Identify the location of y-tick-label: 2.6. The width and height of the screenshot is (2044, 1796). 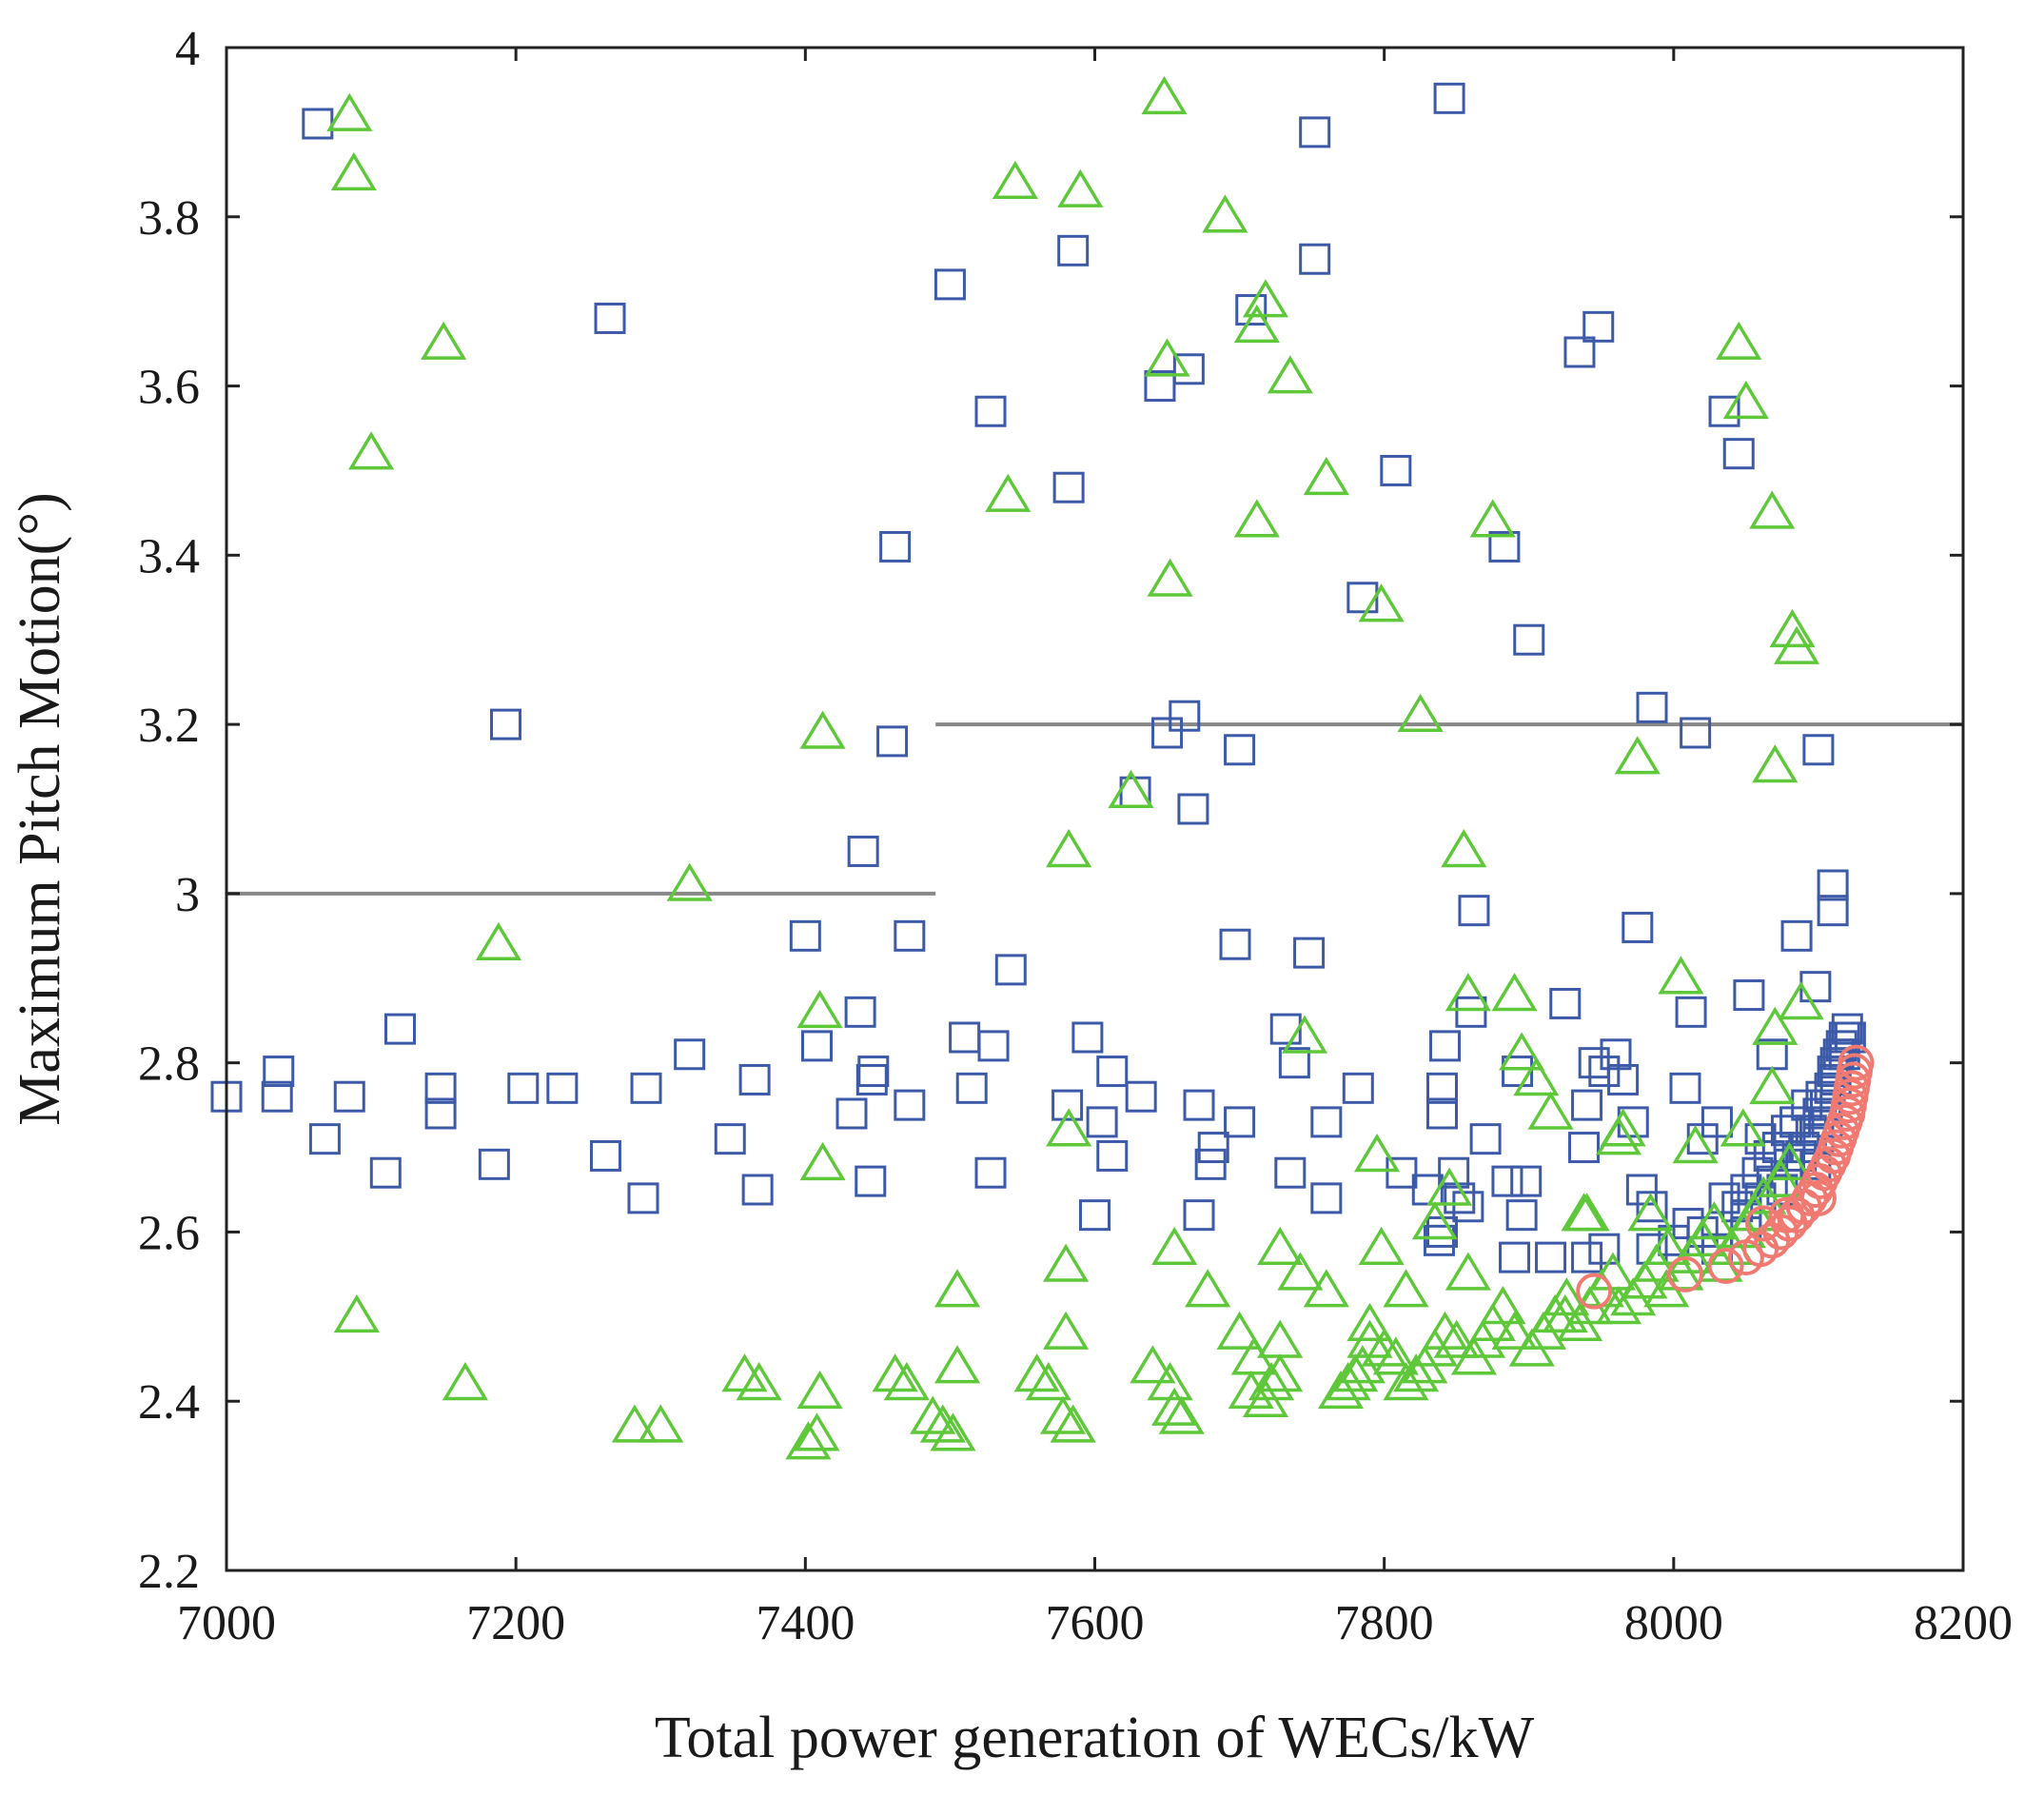
(169, 1233).